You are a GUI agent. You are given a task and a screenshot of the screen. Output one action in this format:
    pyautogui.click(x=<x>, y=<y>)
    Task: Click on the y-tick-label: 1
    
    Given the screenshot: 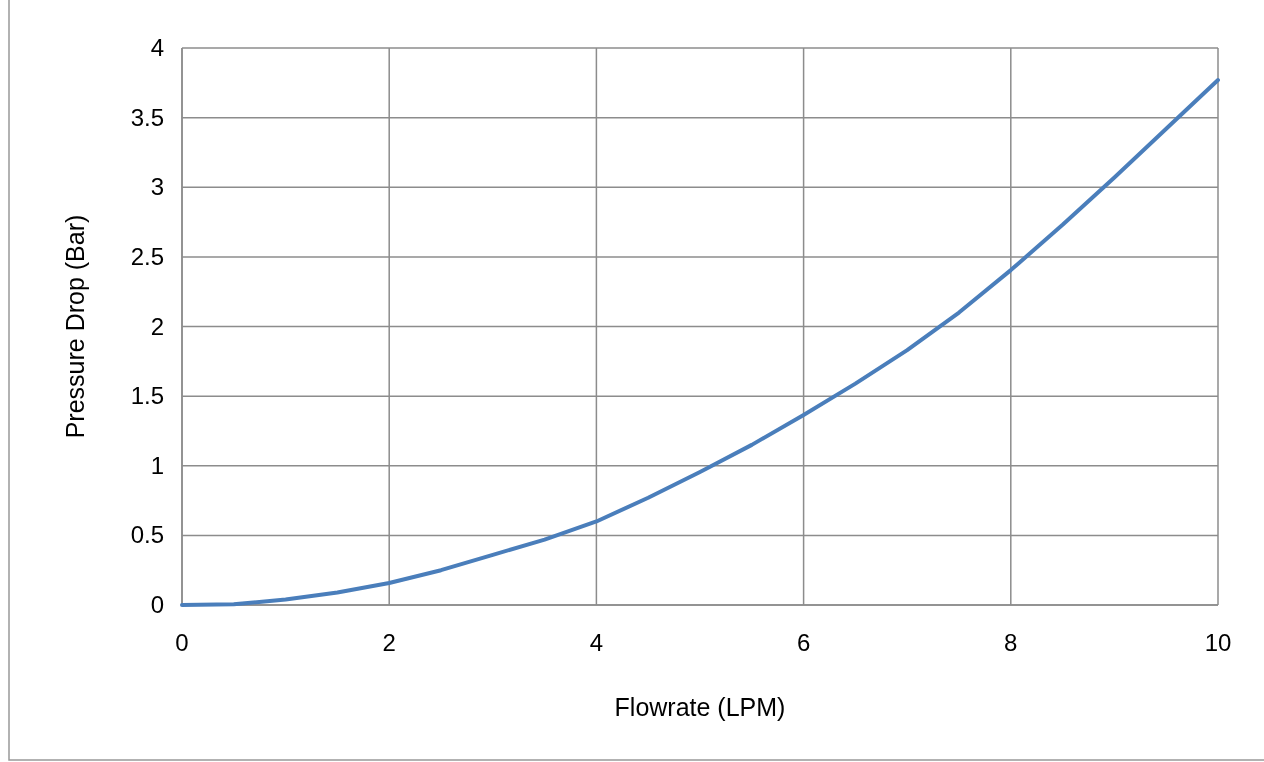 What is the action you would take?
    pyautogui.click(x=157, y=465)
    